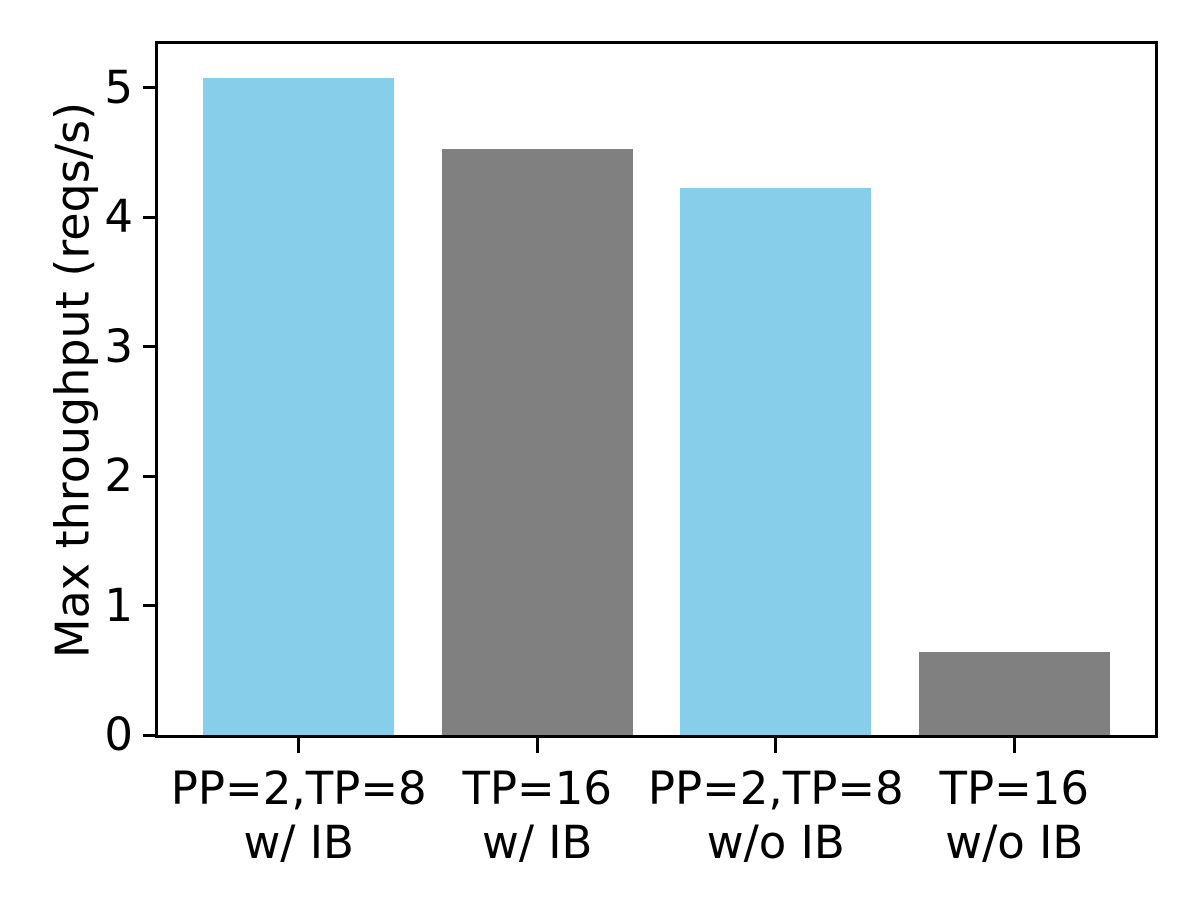 This screenshot has width=1200, height=900. Describe the element at coordinates (118, 476) in the screenshot. I see `y-tick-label: 2` at that location.